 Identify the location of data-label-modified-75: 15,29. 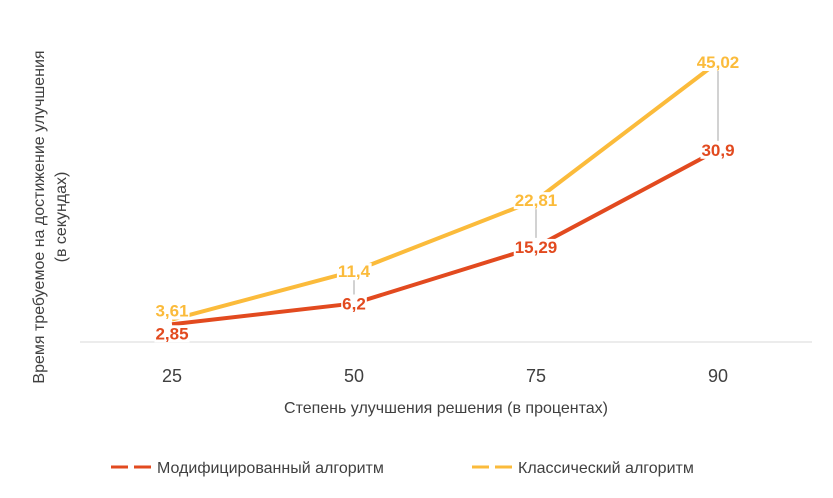
(536, 247).